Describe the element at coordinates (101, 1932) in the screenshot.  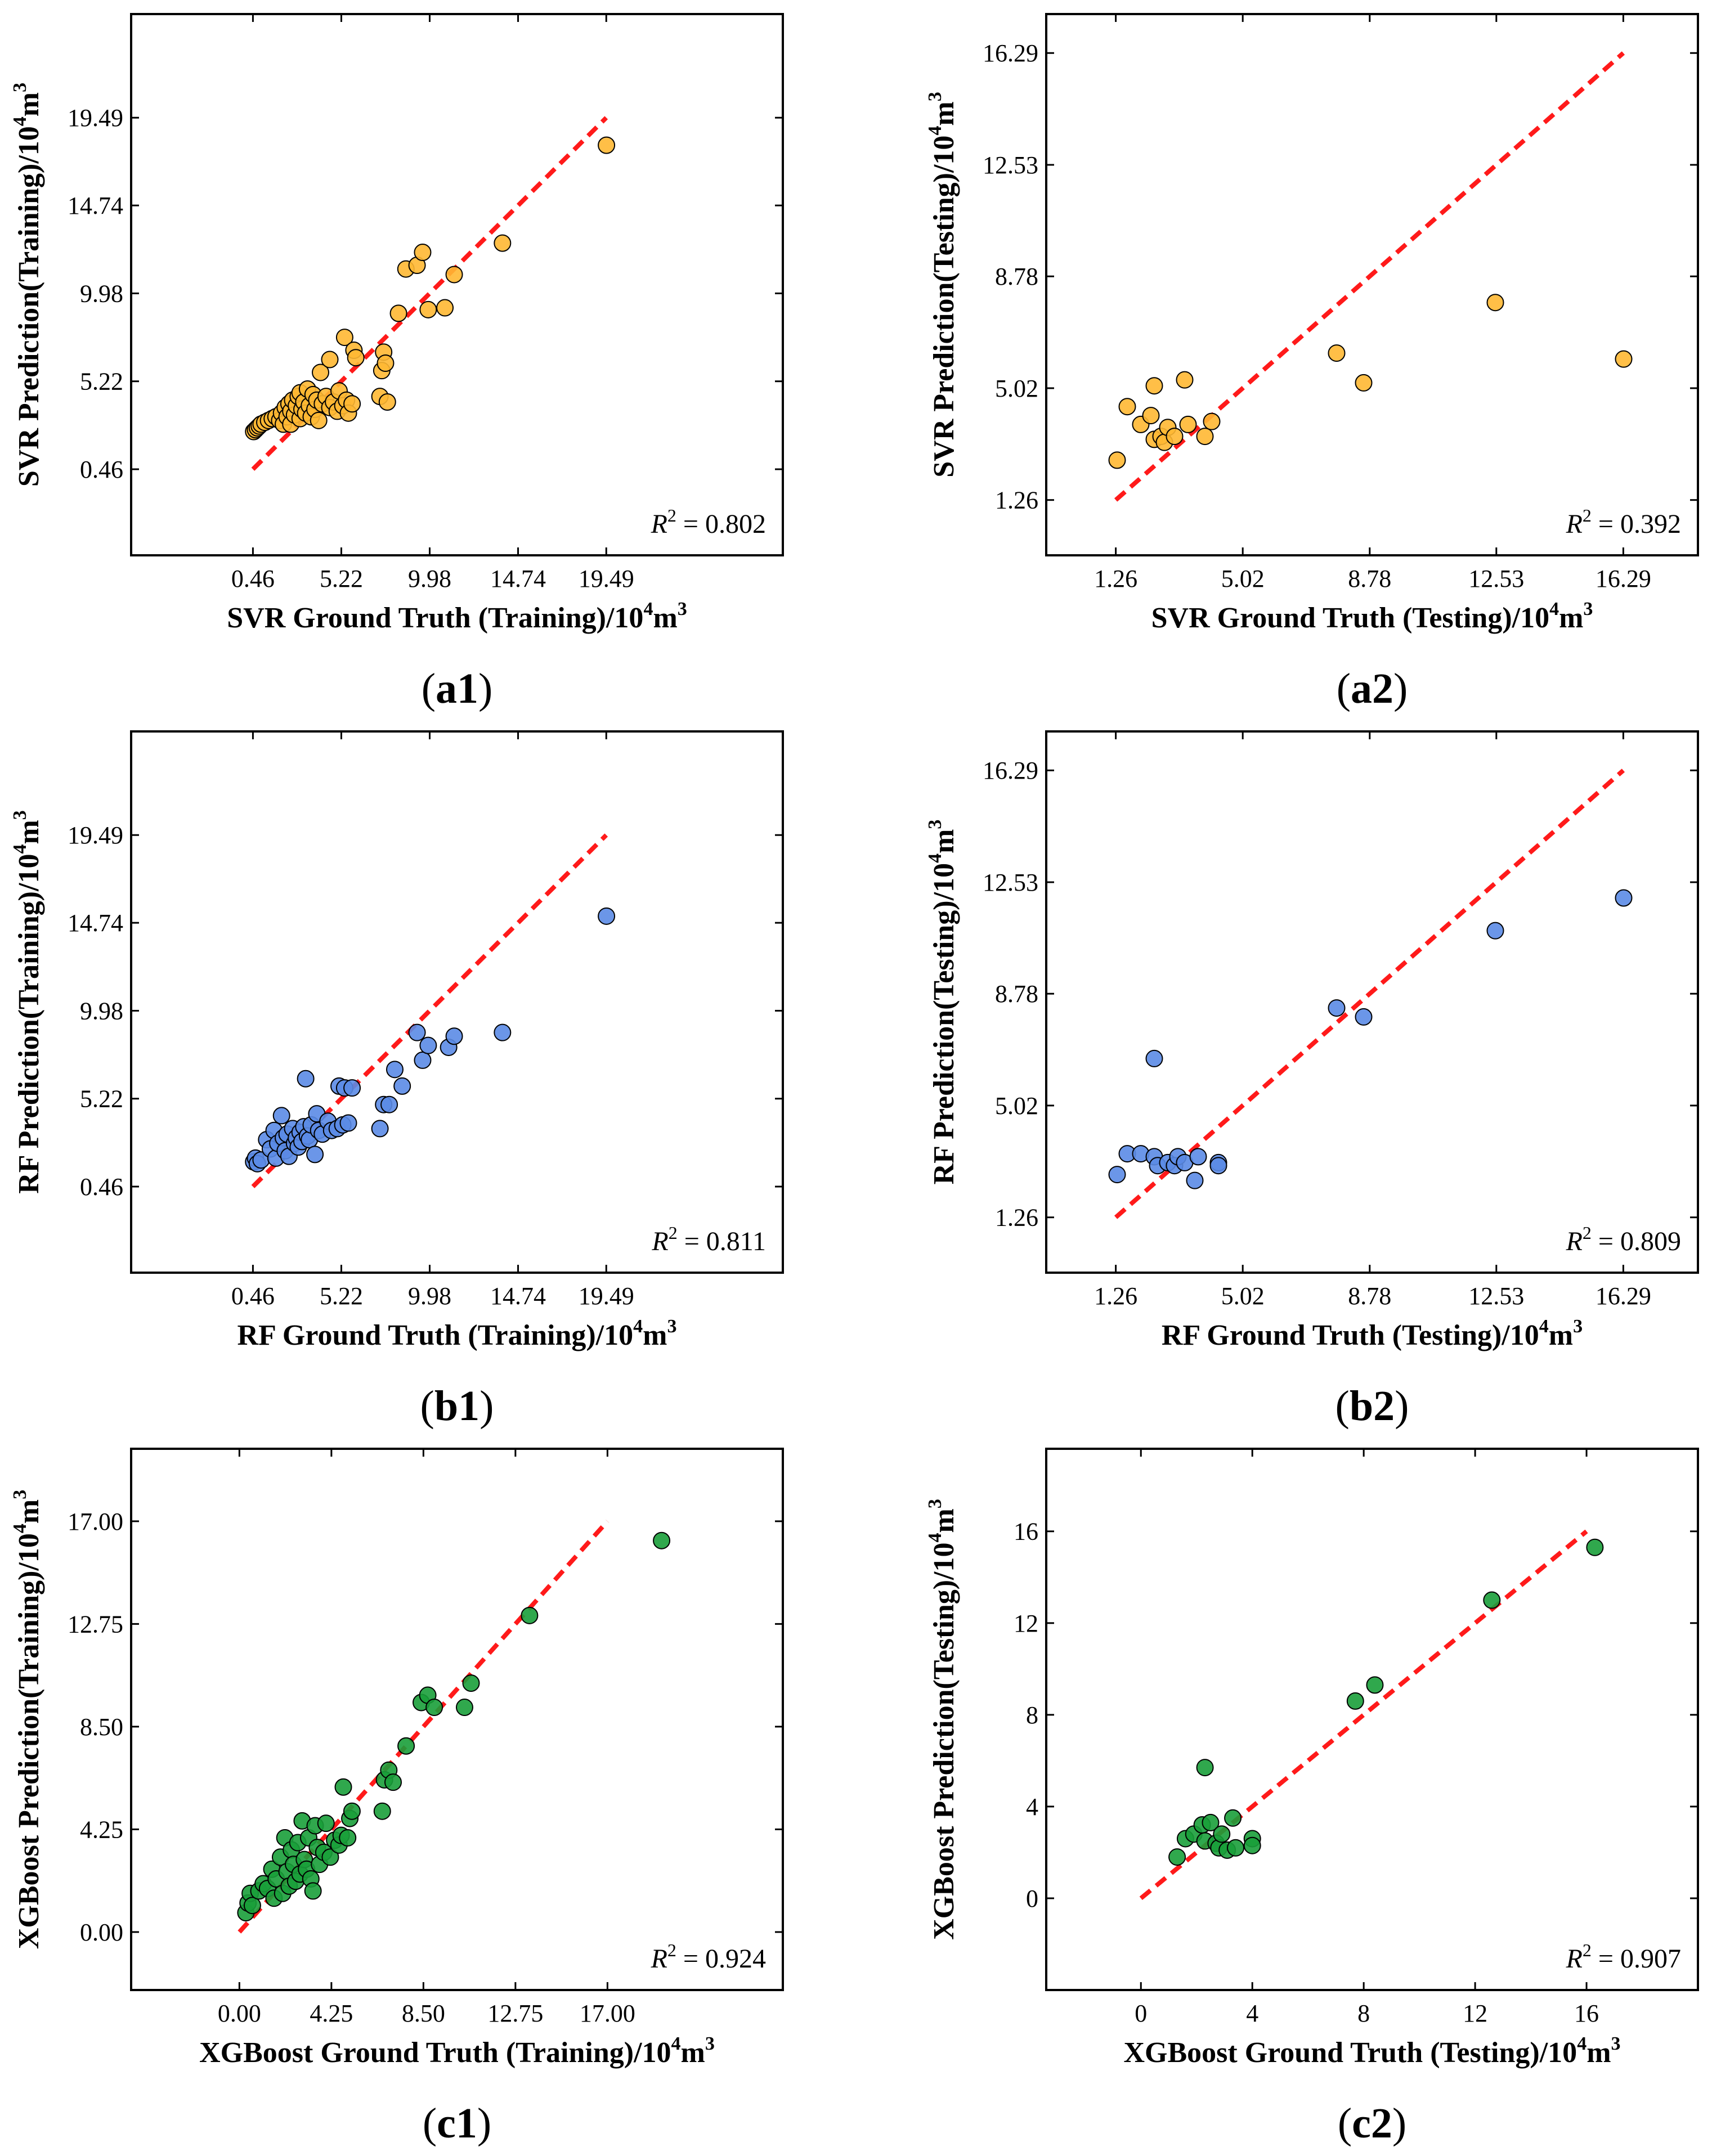
I see `y-tick-label: 0.00` at that location.